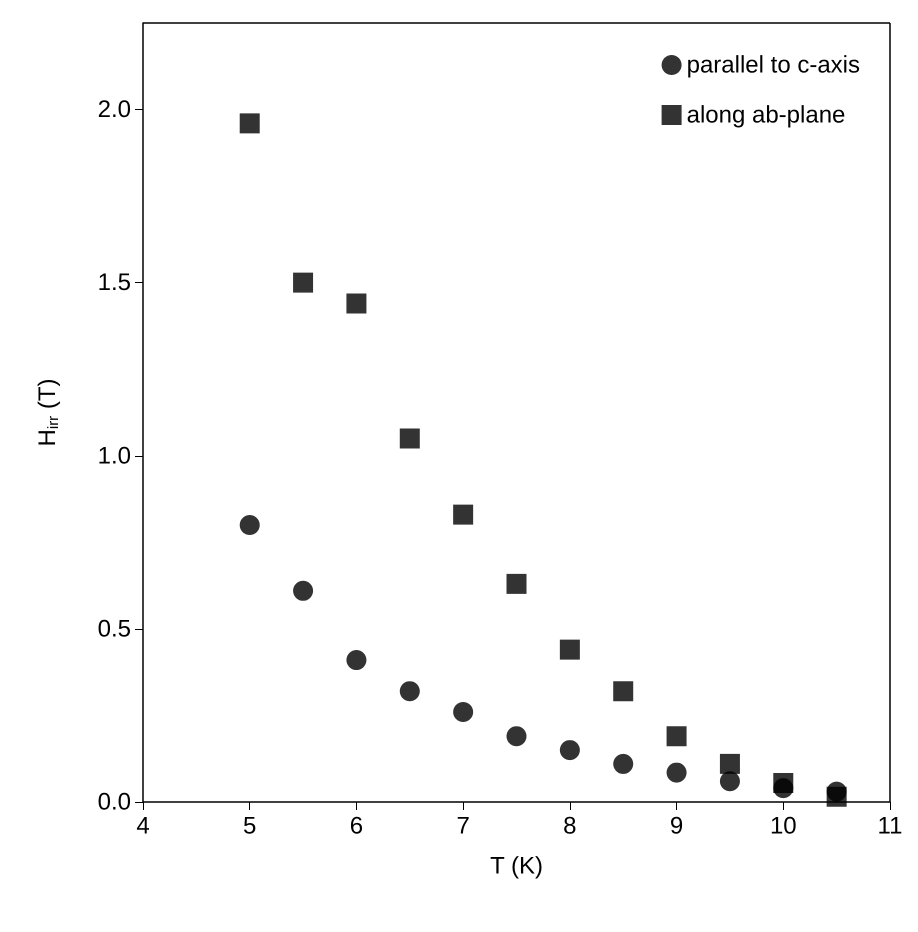 This screenshot has width=918, height=932. I want to click on x-tick-label: 11, so click(890, 826).